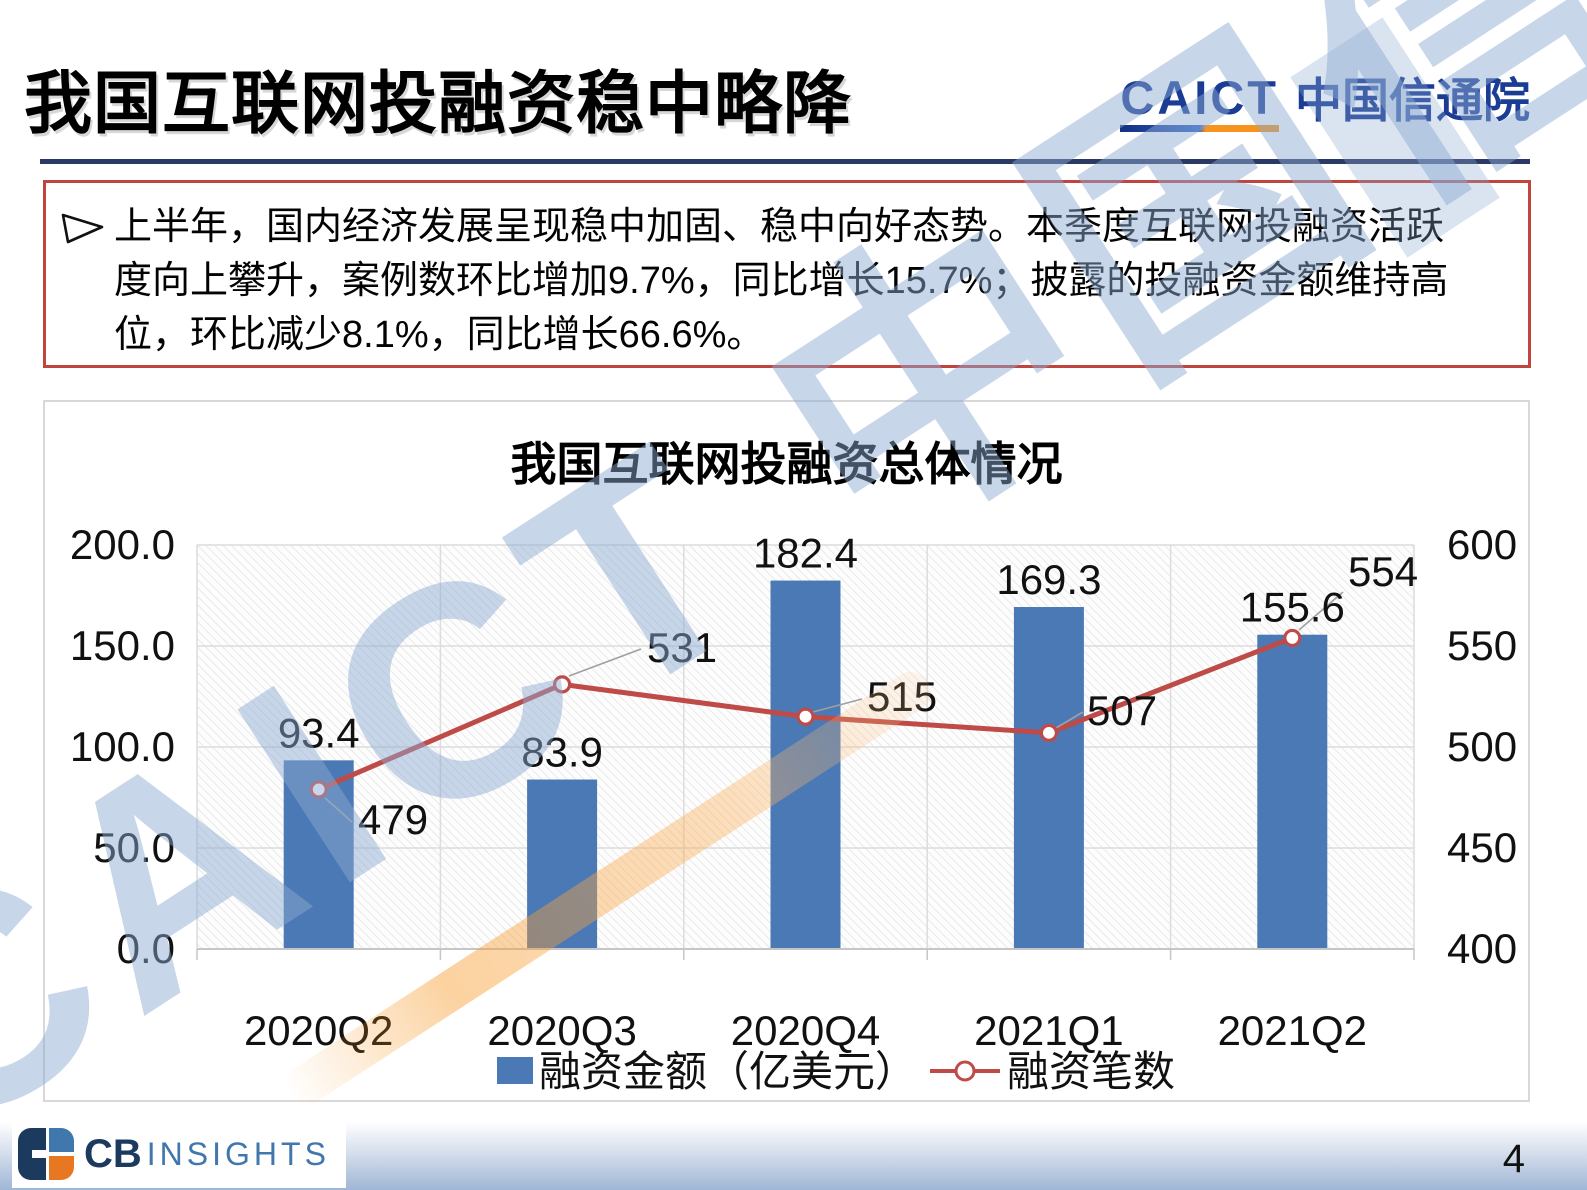  Describe the element at coordinates (122, 746) in the screenshot. I see `left-axis-label: 100.0` at that location.